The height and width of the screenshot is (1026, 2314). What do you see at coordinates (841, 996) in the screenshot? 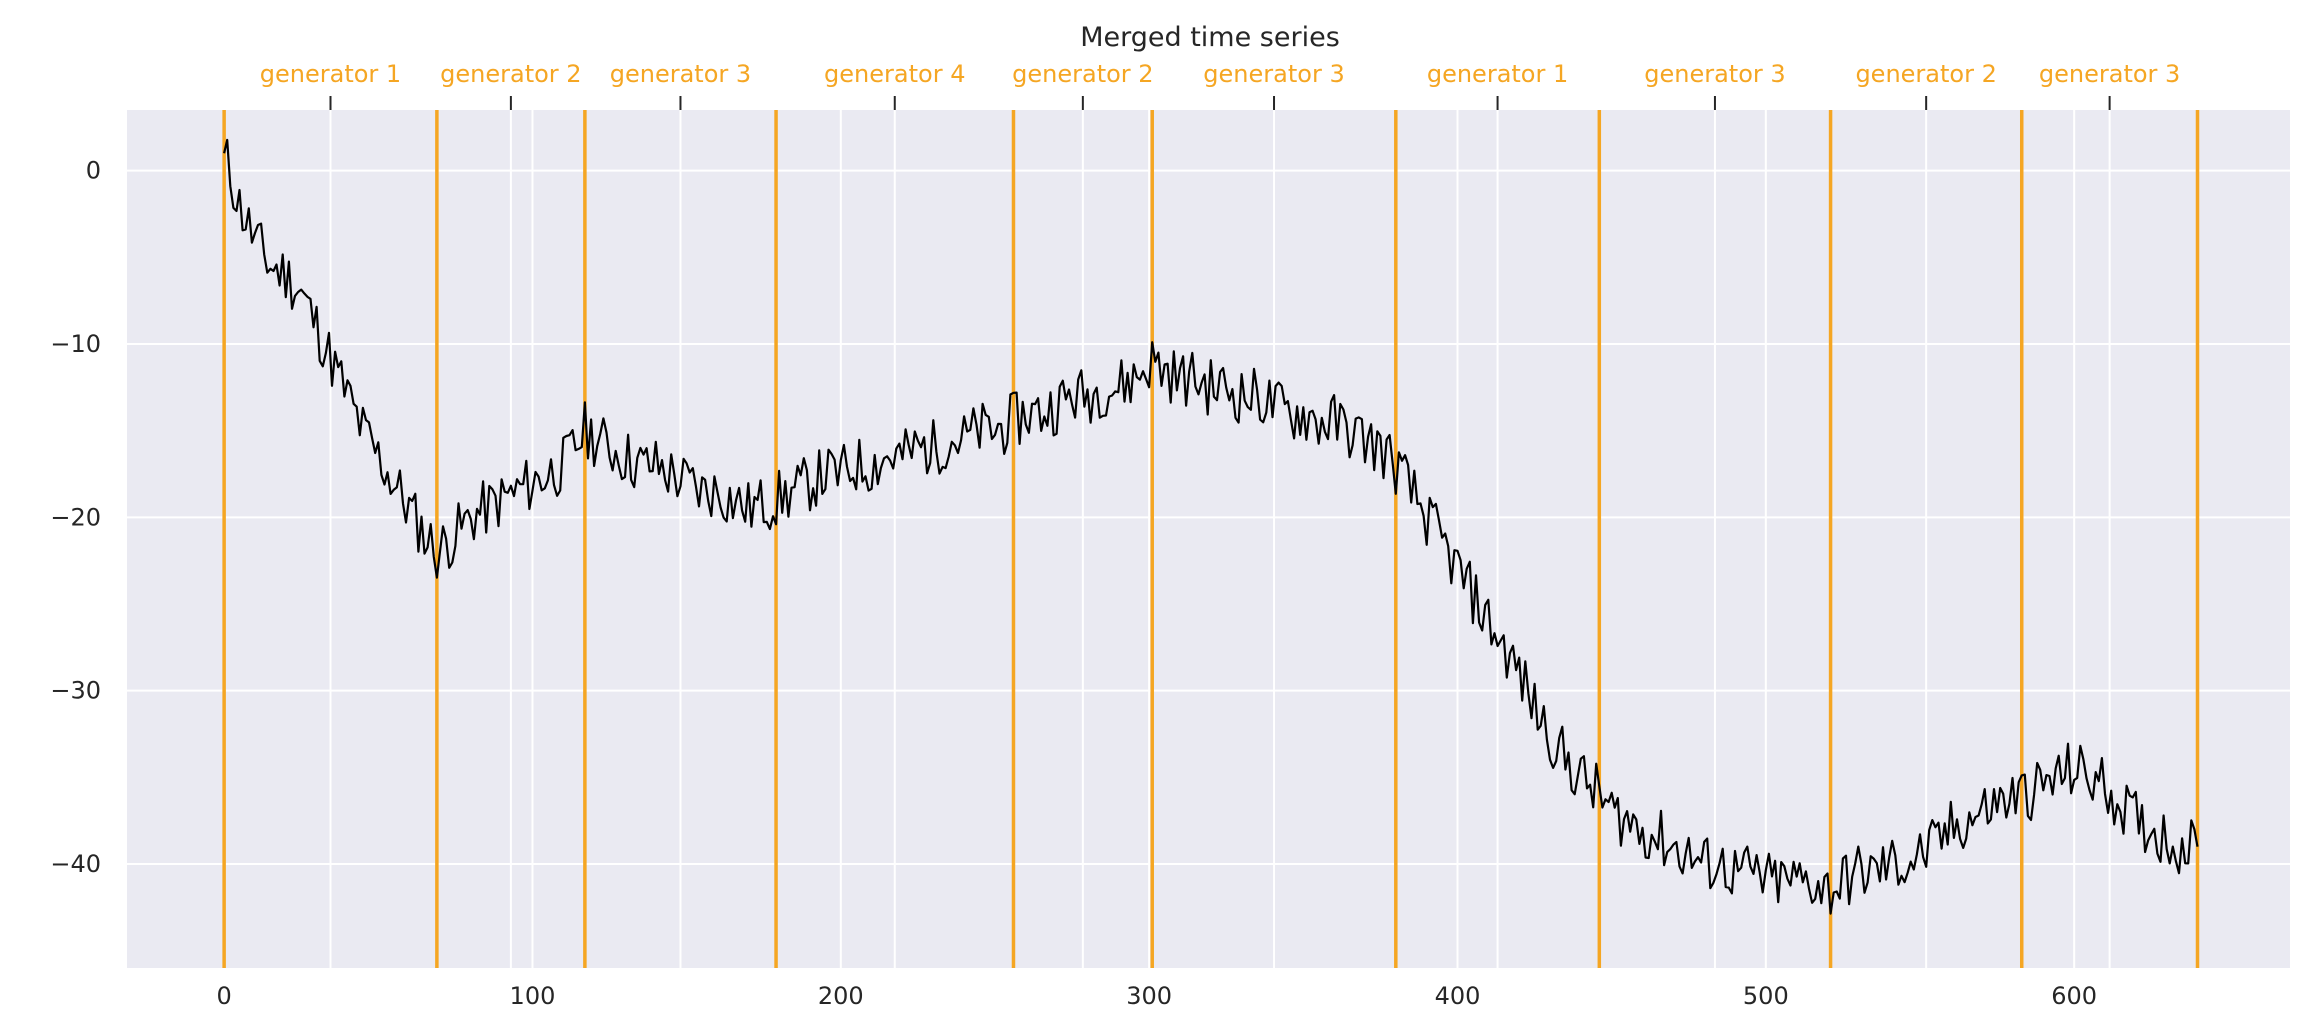
I see `x-tick-label: 200` at bounding box center [841, 996].